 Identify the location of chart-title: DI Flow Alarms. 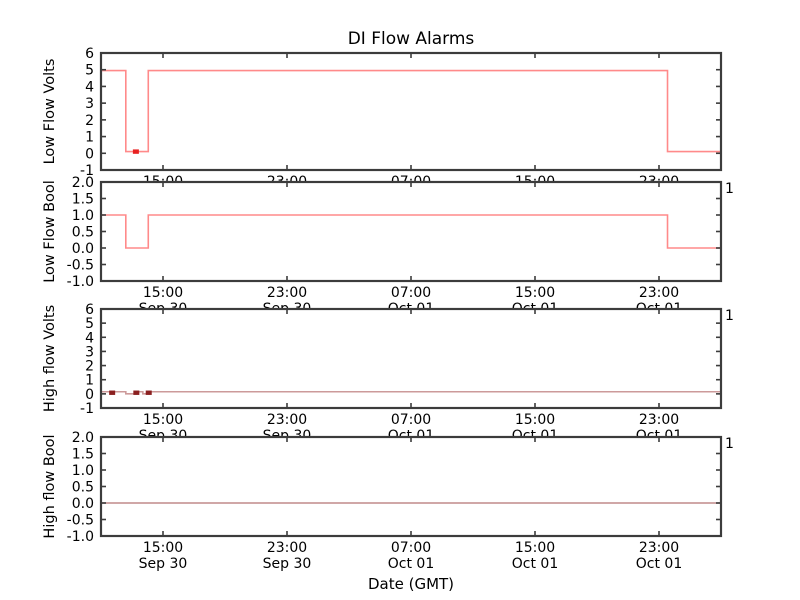
(411, 39).